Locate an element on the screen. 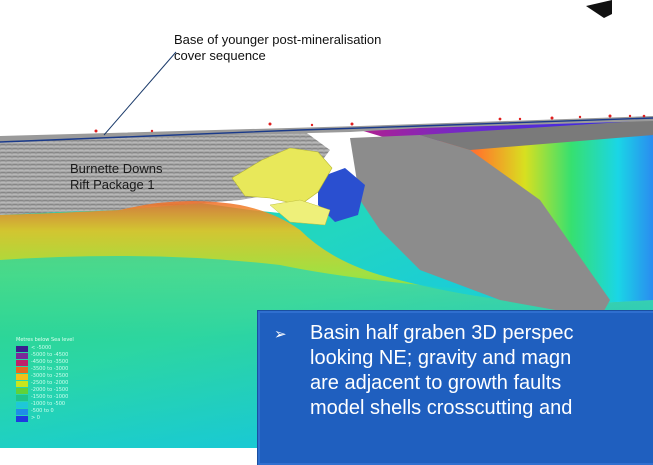 The image size is (653, 465). rift-label-line1: Burnette Downs is located at coordinates (116, 168).